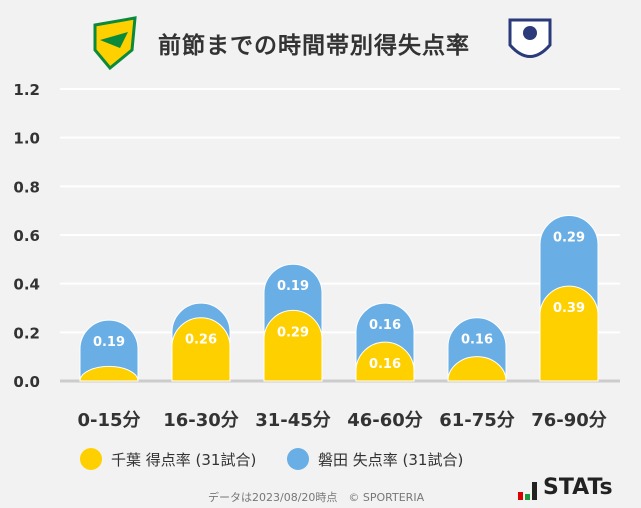 Image resolution: width=641 pixels, height=508 pixels. I want to click on data-label-chiba: 0.39, so click(569, 308).